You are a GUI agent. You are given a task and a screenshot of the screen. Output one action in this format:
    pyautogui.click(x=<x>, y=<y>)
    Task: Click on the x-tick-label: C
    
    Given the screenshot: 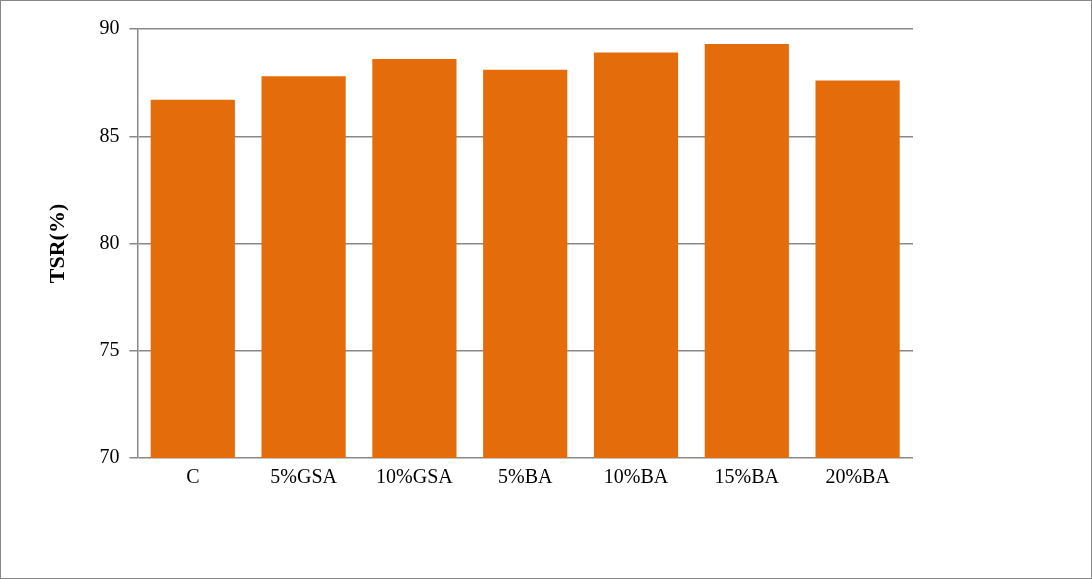 What is the action you would take?
    pyautogui.click(x=193, y=476)
    